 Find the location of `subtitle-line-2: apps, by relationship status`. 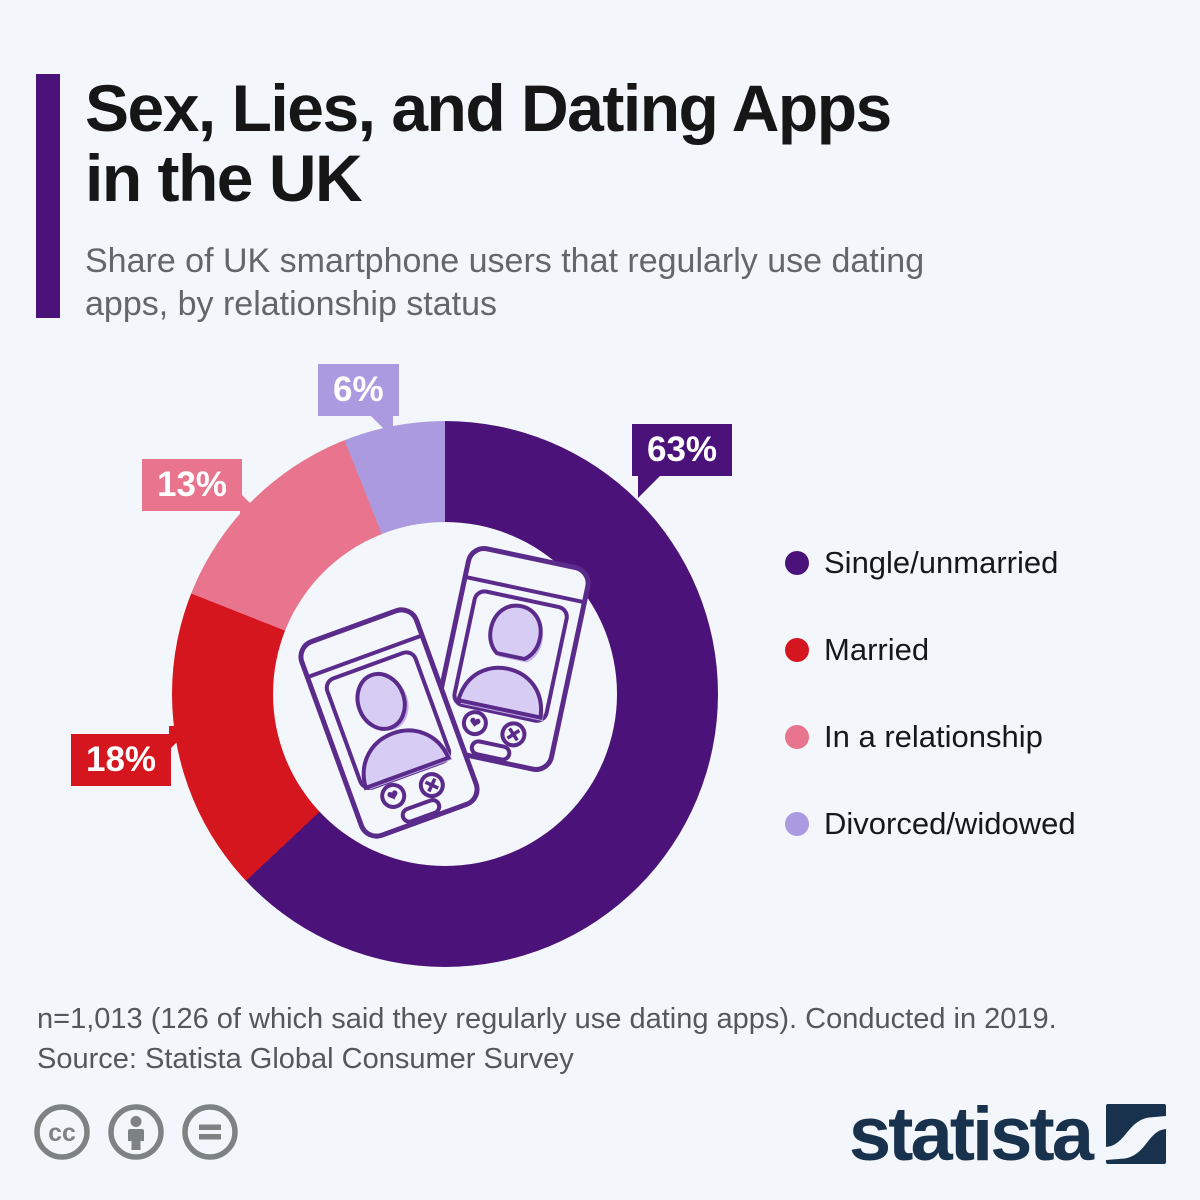

subtitle-line-2: apps, by relationship status is located at coordinates (291, 304).